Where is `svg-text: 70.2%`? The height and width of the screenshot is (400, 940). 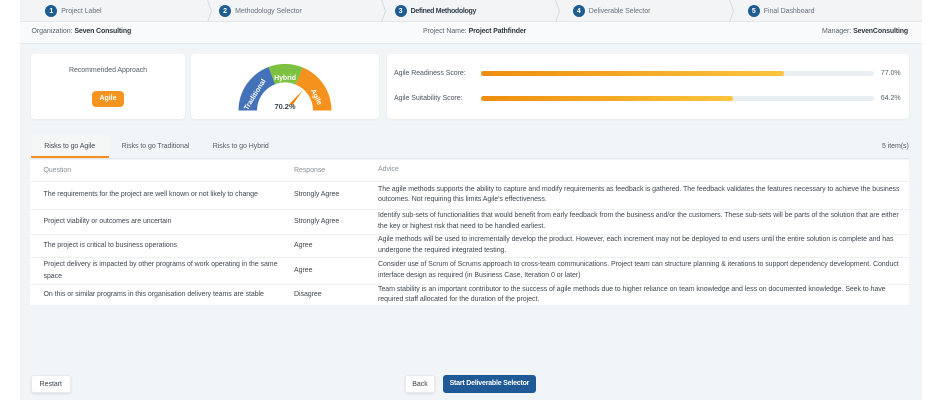
svg-text: 70.2% is located at coordinates (284, 106).